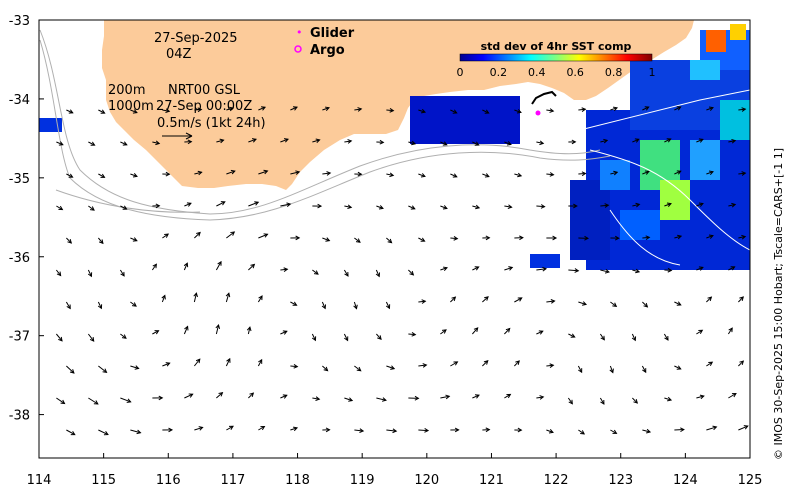 The height and width of the screenshot is (492, 791). What do you see at coordinates (394, 470) in the screenshot?
I see `longitude-axis: 114 115 116 117 118 119 120 121 122 123 124 125` at bounding box center [394, 470].